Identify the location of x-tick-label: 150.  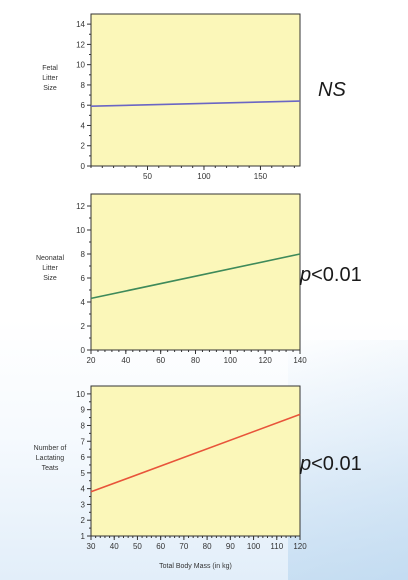
(261, 176).